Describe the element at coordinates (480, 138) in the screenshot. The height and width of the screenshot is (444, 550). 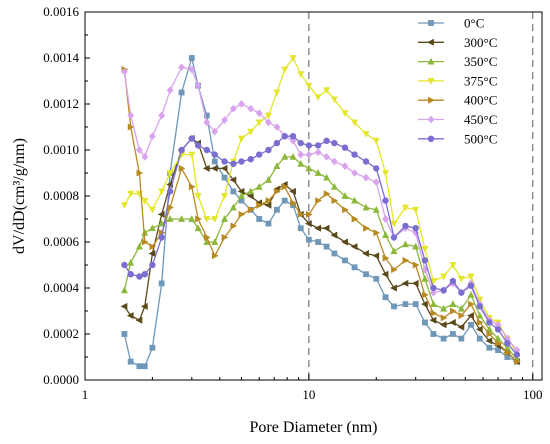
I see `legend-label: 500°C` at that location.